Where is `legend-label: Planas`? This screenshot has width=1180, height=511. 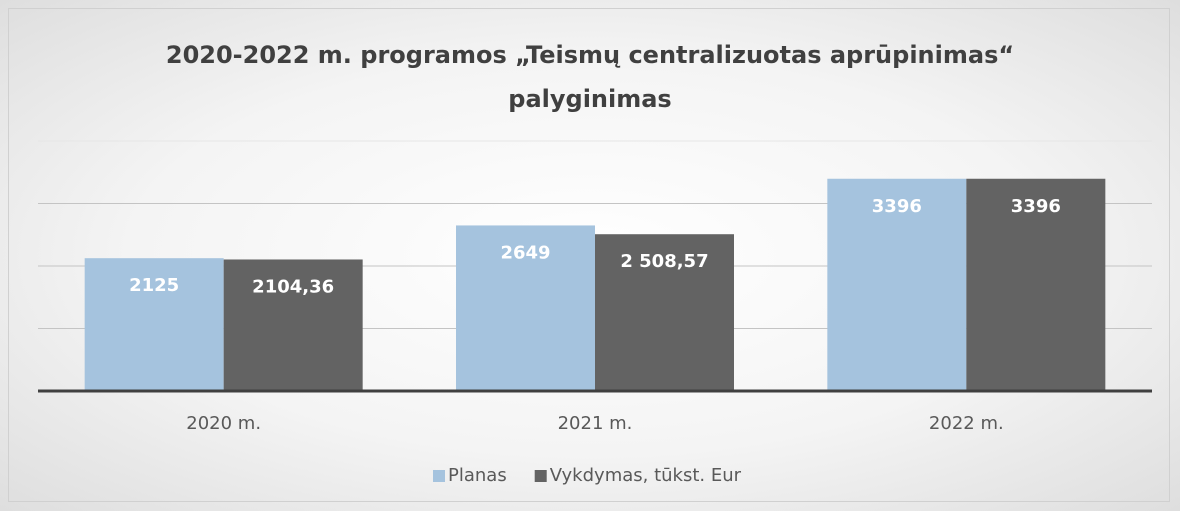 legend-label: Planas is located at coordinates (477, 475).